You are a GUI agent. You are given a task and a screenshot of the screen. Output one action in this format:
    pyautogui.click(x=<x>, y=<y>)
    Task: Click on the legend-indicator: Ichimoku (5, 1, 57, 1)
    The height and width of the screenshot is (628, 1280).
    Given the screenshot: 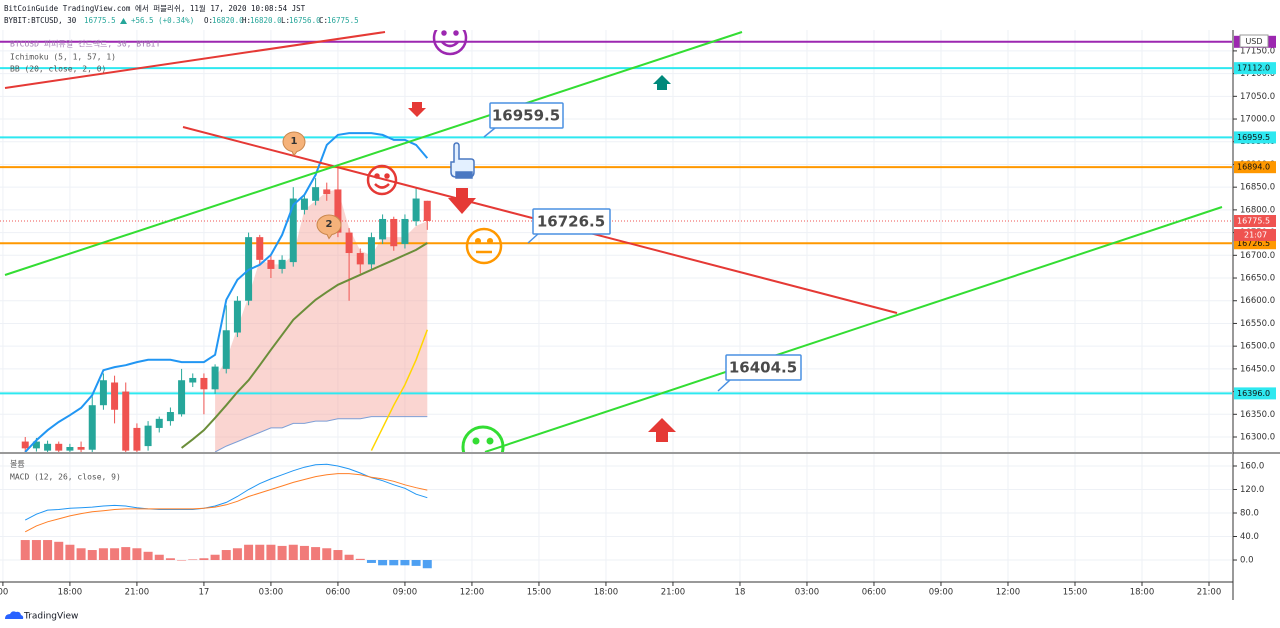 What is the action you would take?
    pyautogui.click(x=63, y=57)
    